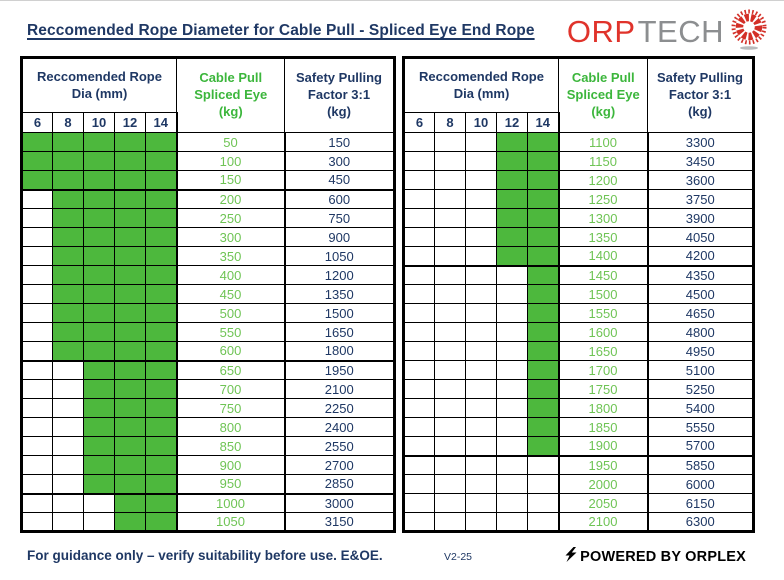 The width and height of the screenshot is (784, 580). What do you see at coordinates (749, 31) in the screenshot?
I see `rope-starburst-icon` at bounding box center [749, 31].